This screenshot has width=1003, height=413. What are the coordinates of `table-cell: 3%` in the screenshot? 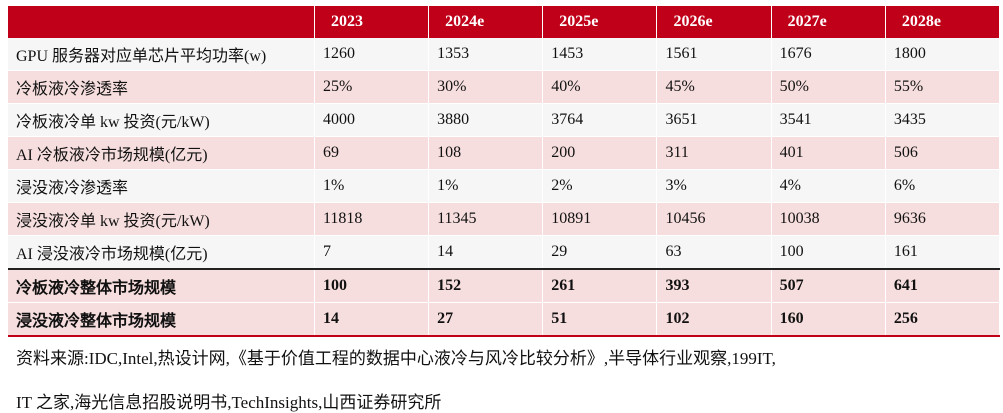 It's located at (714, 186).